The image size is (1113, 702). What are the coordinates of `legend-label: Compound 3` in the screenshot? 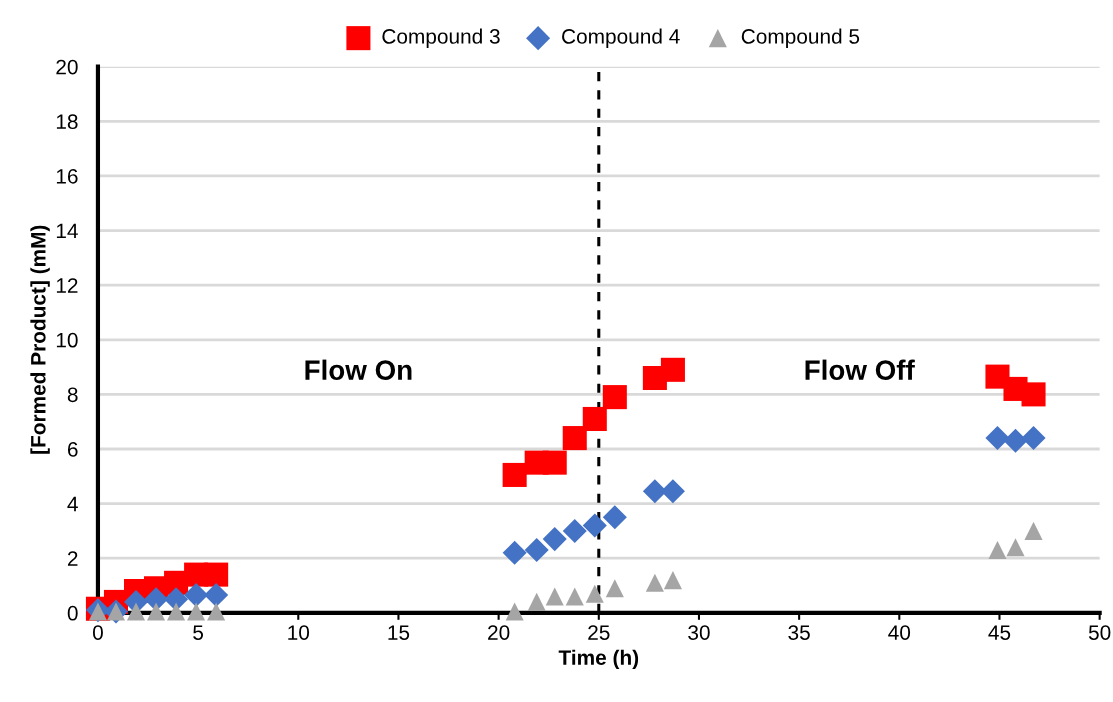 It's located at (441, 38).